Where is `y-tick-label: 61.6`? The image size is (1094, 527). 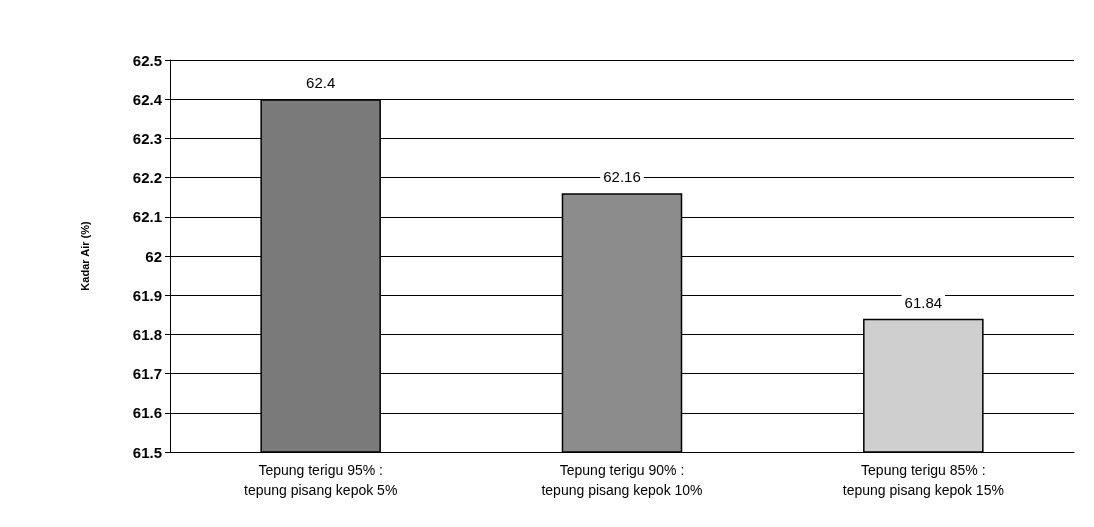
y-tick-label: 61.6 is located at coordinates (147, 413).